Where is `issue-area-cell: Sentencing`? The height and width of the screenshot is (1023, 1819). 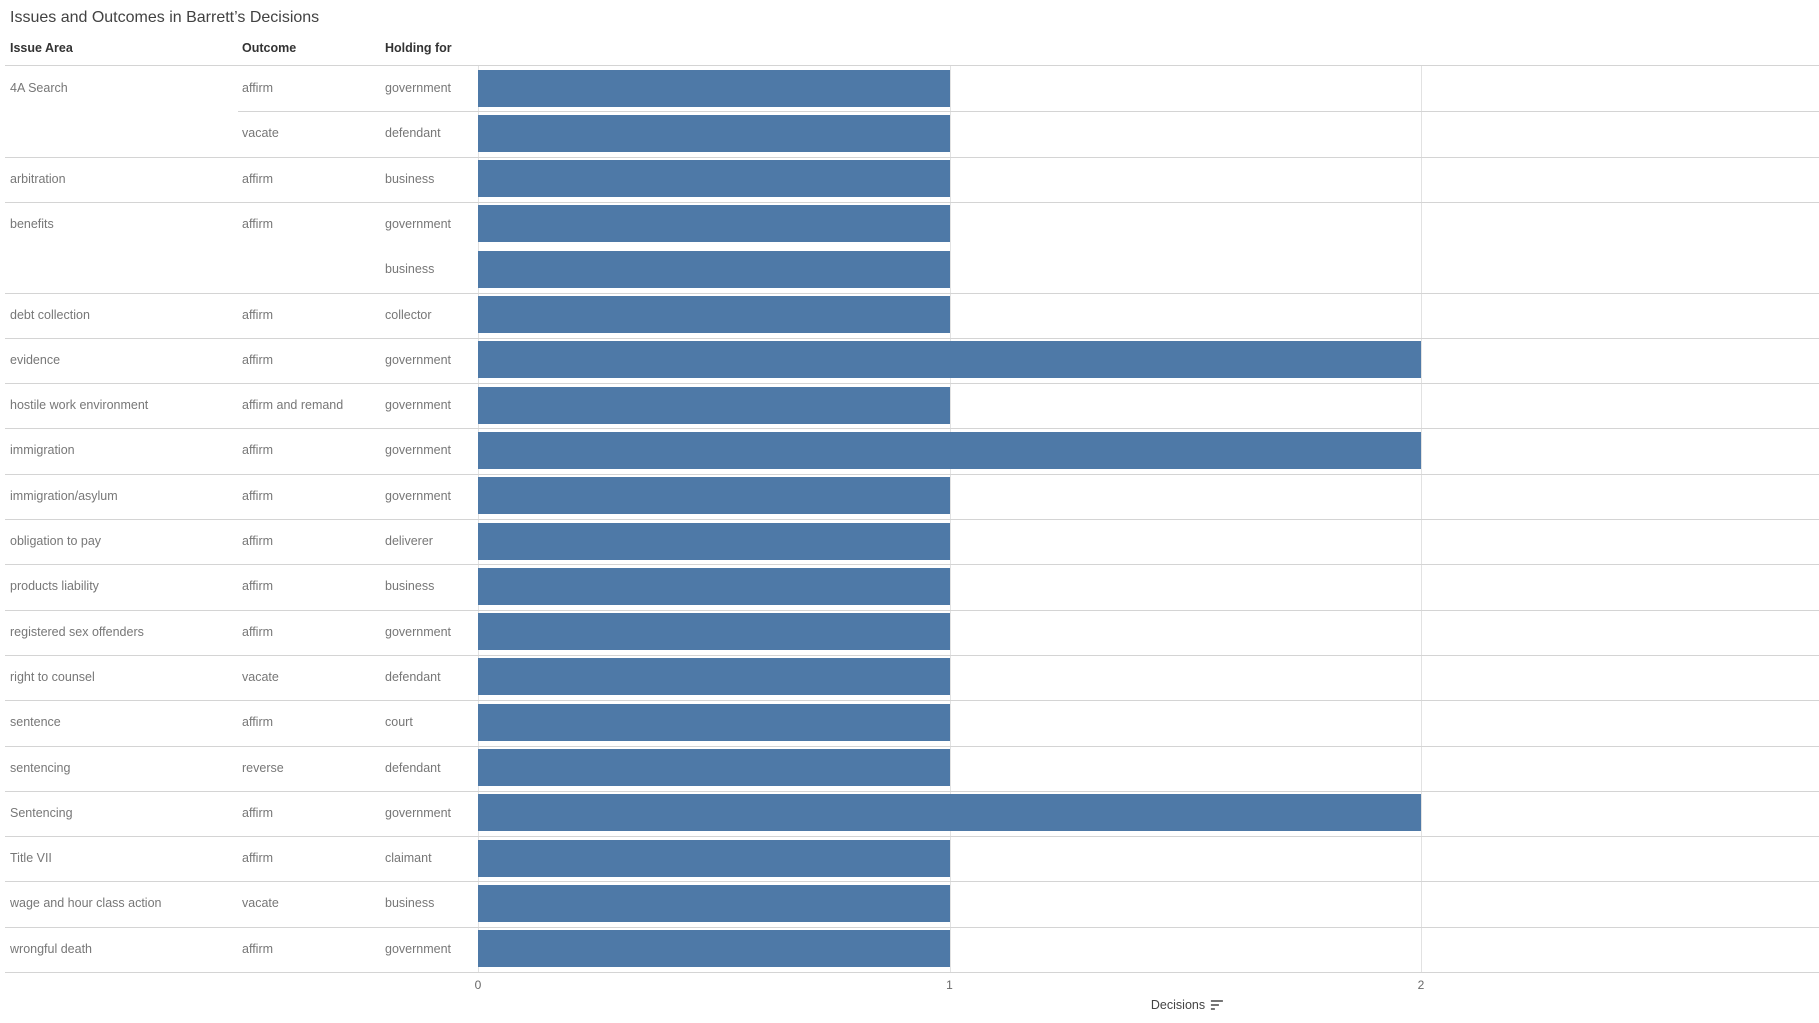 issue-area-cell: Sentencing is located at coordinates (41, 812).